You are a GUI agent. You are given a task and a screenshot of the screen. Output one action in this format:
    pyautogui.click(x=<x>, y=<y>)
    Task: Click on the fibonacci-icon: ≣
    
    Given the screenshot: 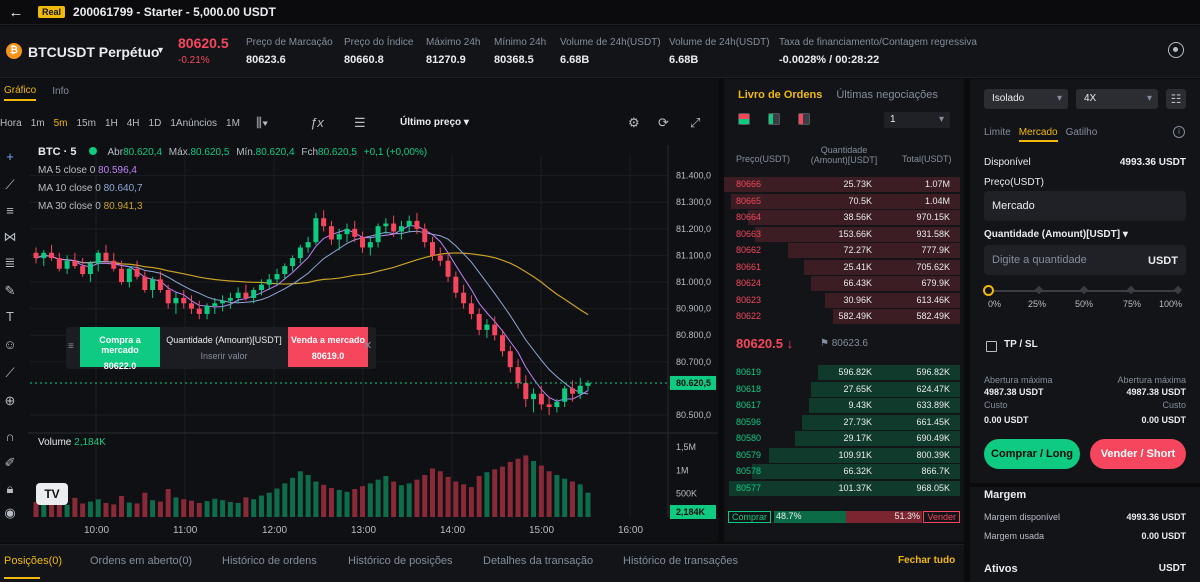 What is the action you would take?
    pyautogui.click(x=10, y=263)
    